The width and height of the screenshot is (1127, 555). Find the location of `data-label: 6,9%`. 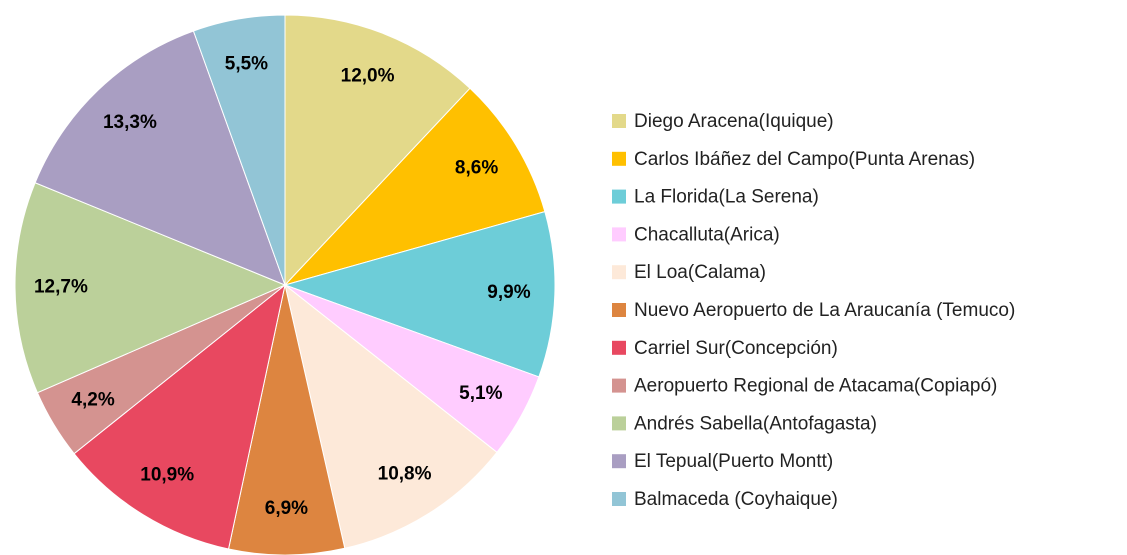

data-label: 6,9% is located at coordinates (286, 508).